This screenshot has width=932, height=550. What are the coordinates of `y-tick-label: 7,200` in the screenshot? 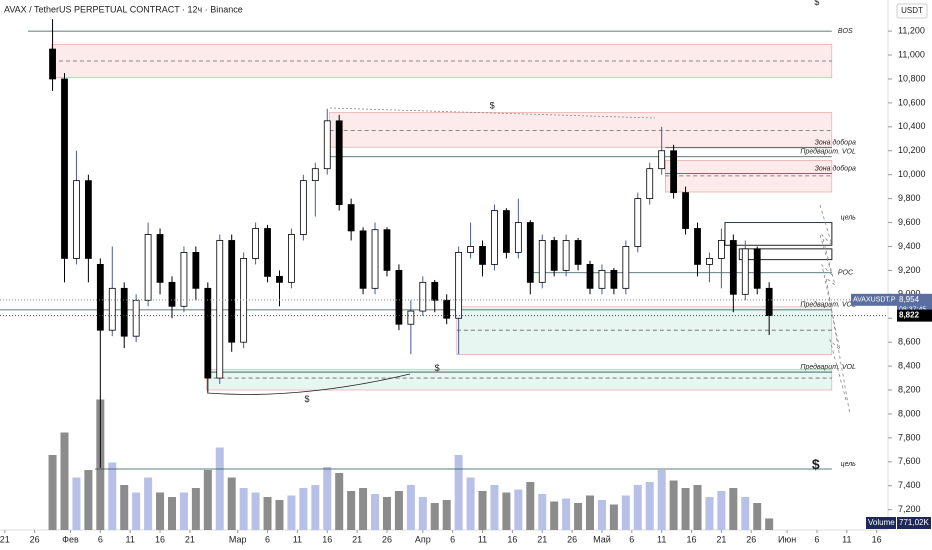 It's located at (909, 509).